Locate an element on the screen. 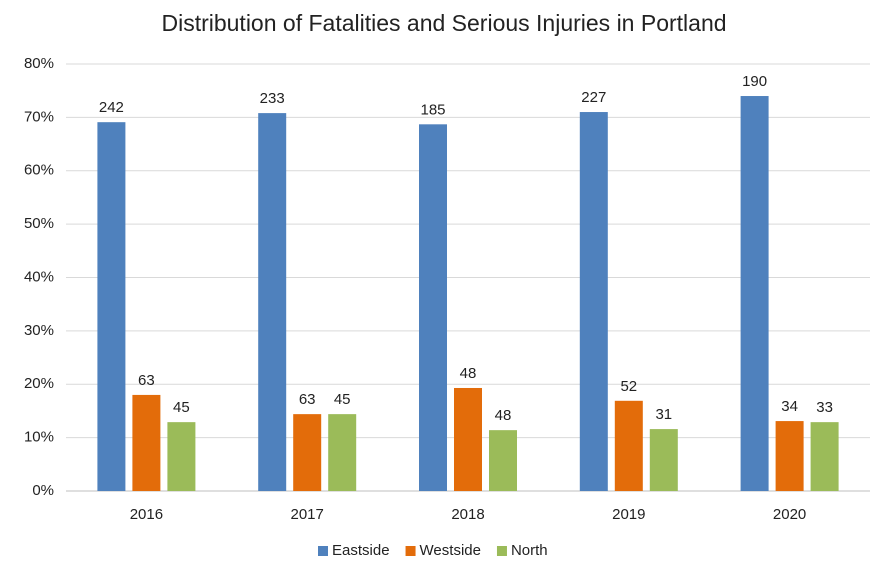  y-tick-label: 70% is located at coordinates (39, 116).